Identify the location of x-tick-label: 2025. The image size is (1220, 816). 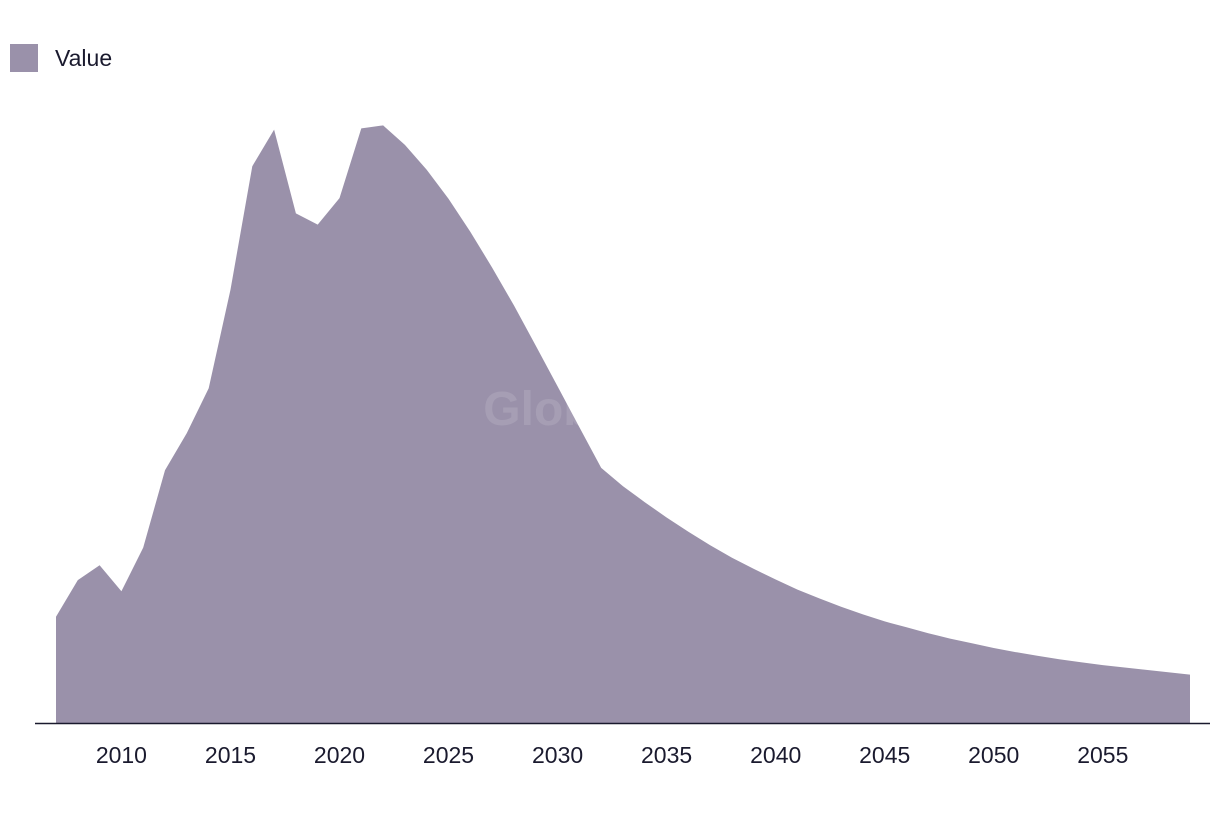
(448, 755).